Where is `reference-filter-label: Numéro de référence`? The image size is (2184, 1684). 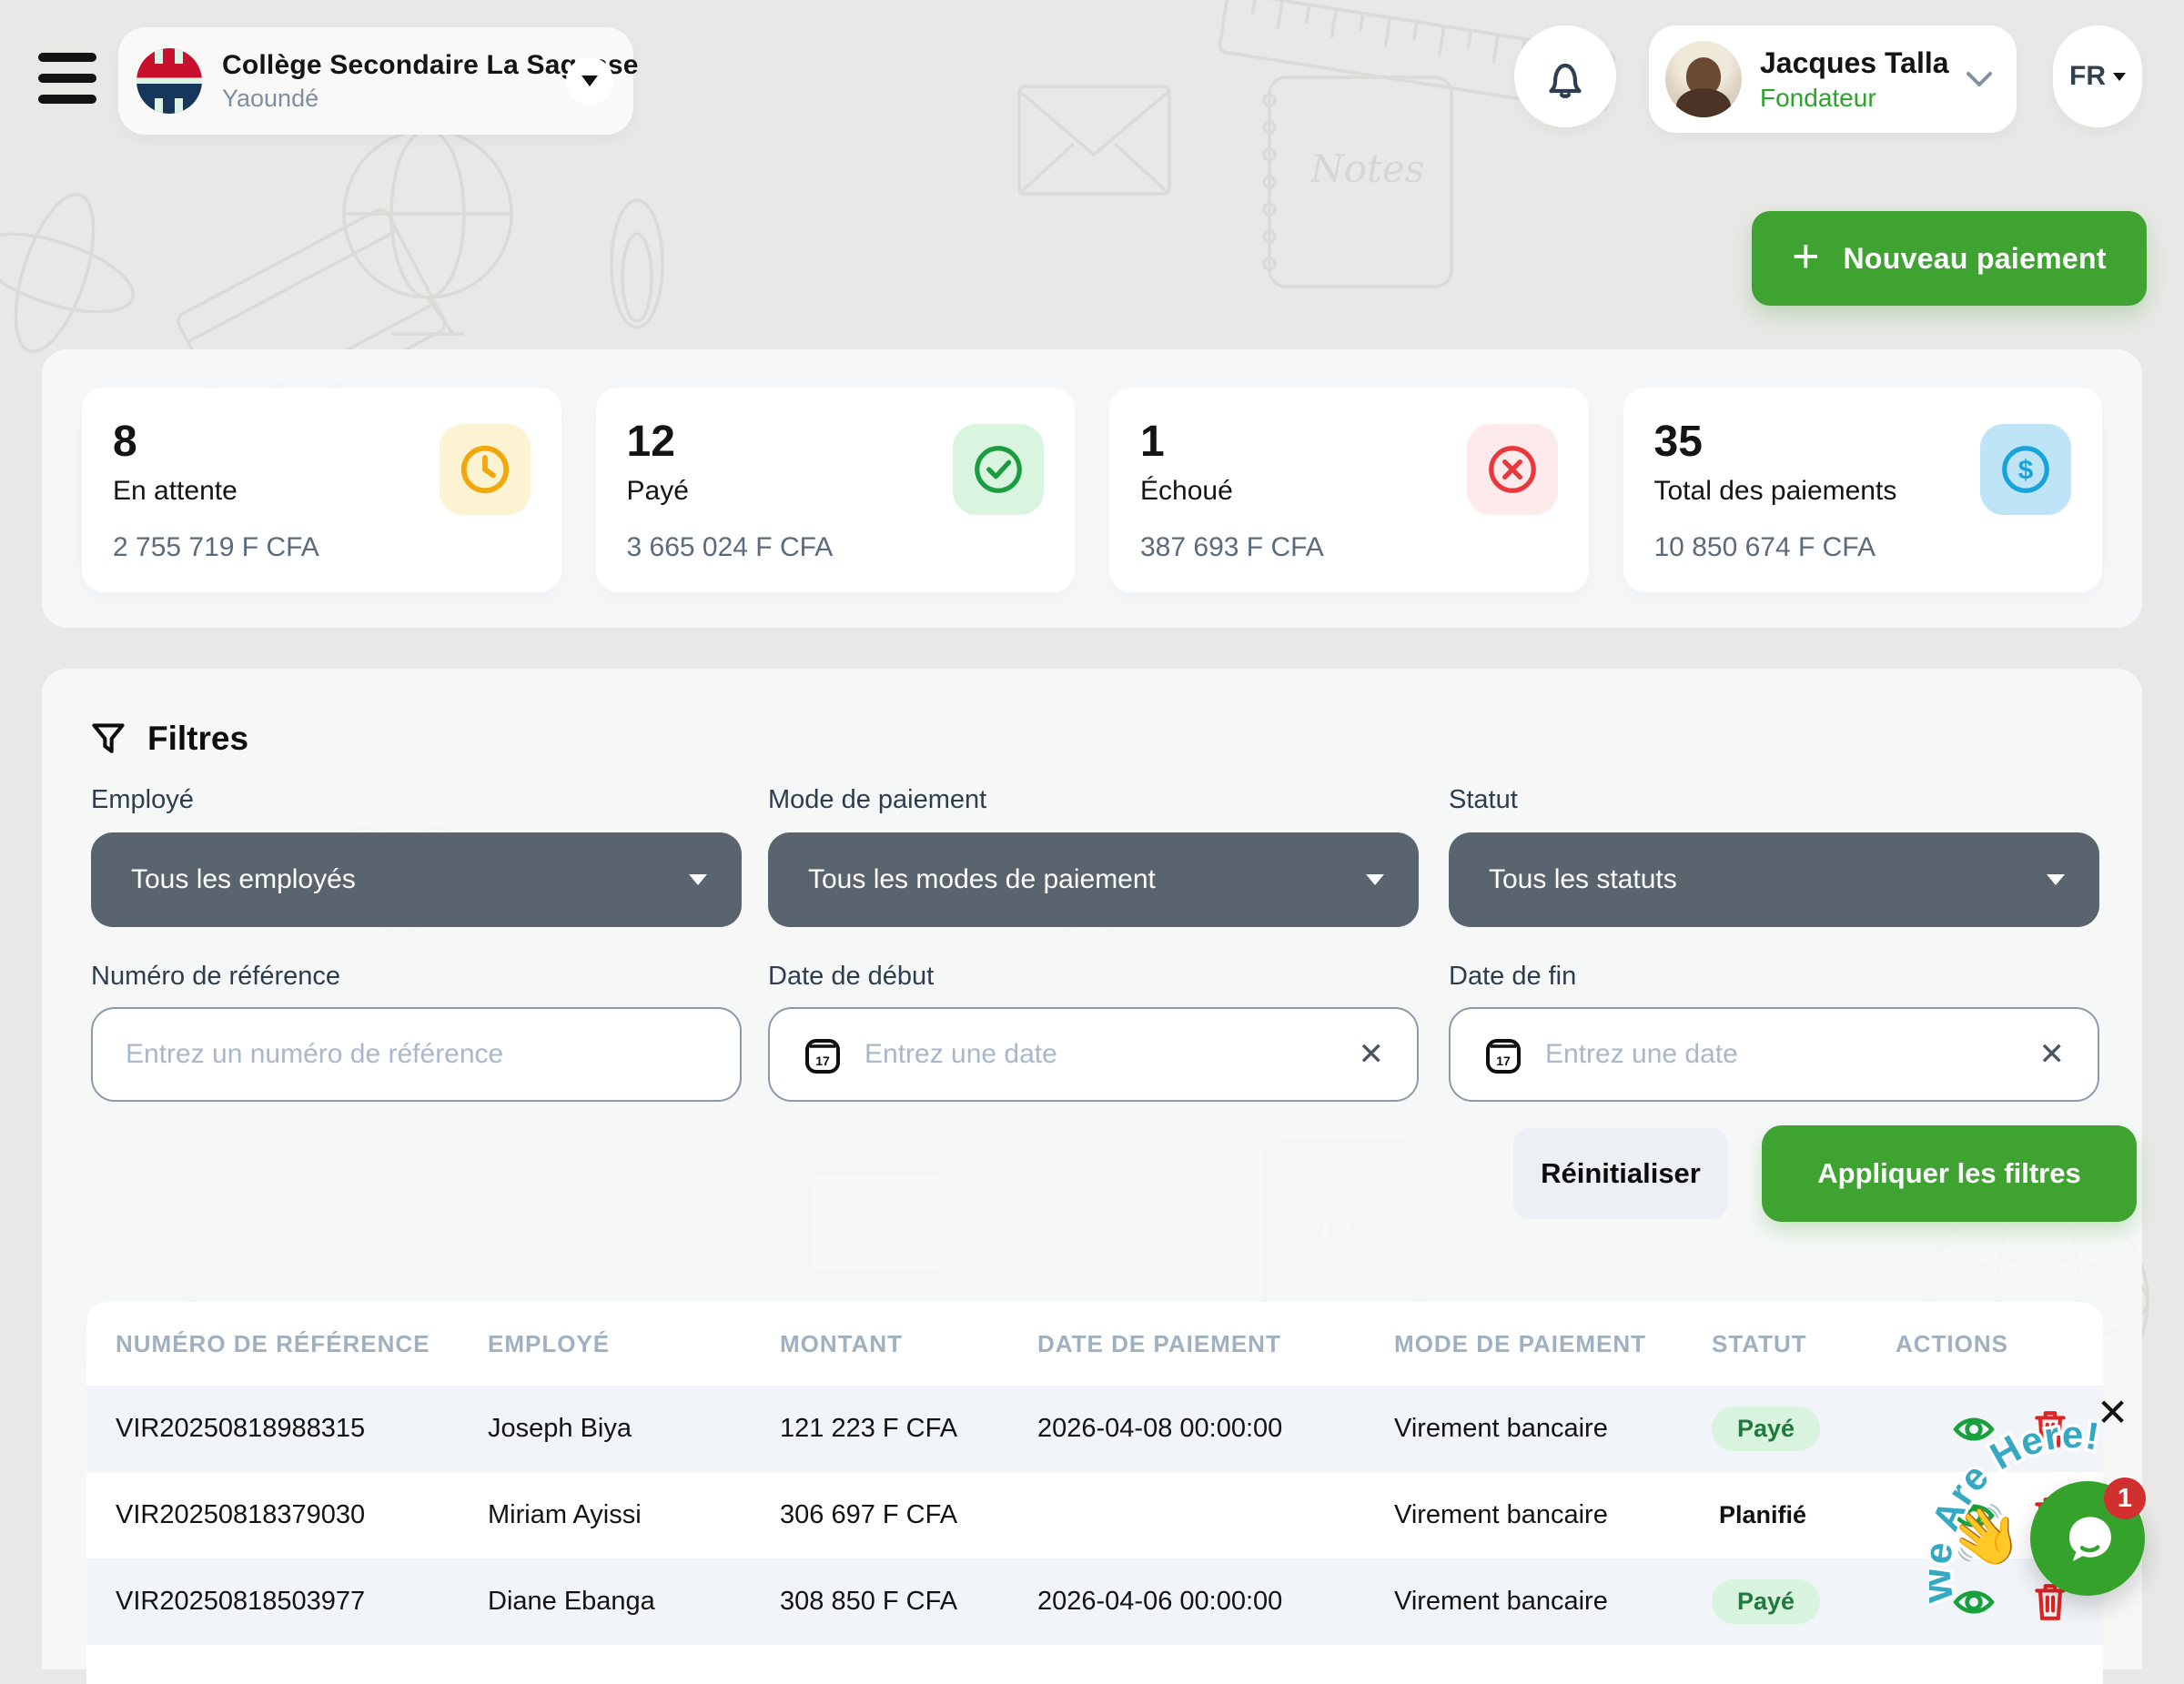
reference-filter-label: Numéro de référence is located at coordinates (216, 976).